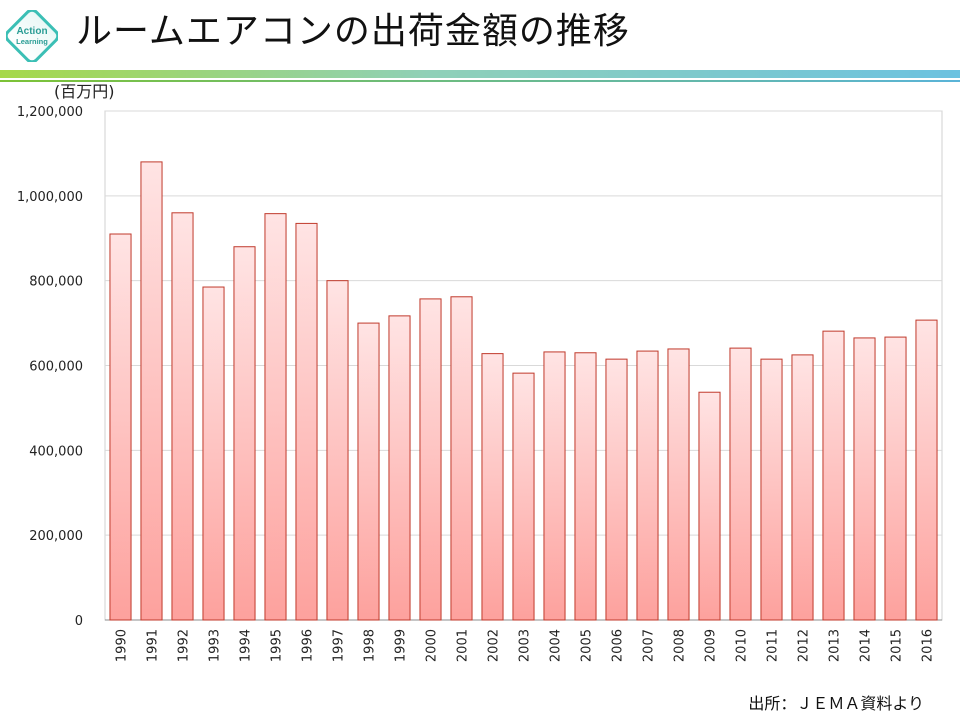 Image resolution: width=960 pixels, height=720 pixels. What do you see at coordinates (928, 645) in the screenshot?
I see `x-tick-label: 2016` at bounding box center [928, 645].